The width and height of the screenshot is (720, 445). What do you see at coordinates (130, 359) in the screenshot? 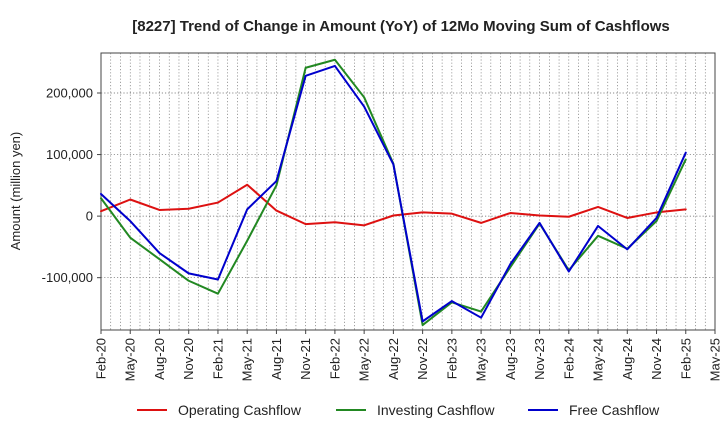
I see `x-tick-label: May-20` at bounding box center [130, 359].